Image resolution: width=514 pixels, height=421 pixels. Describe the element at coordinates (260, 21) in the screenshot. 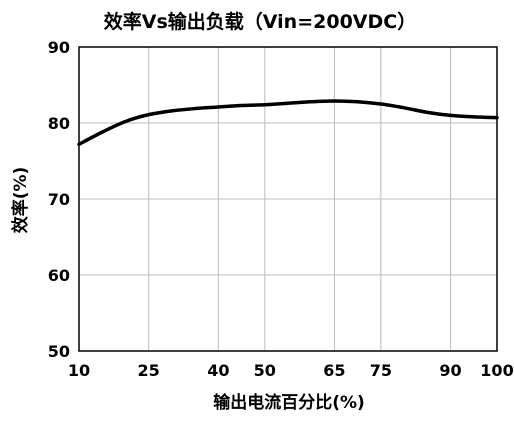

I see `chart-title: 效率Vs输出负载（Vin=200VDC）` at that location.